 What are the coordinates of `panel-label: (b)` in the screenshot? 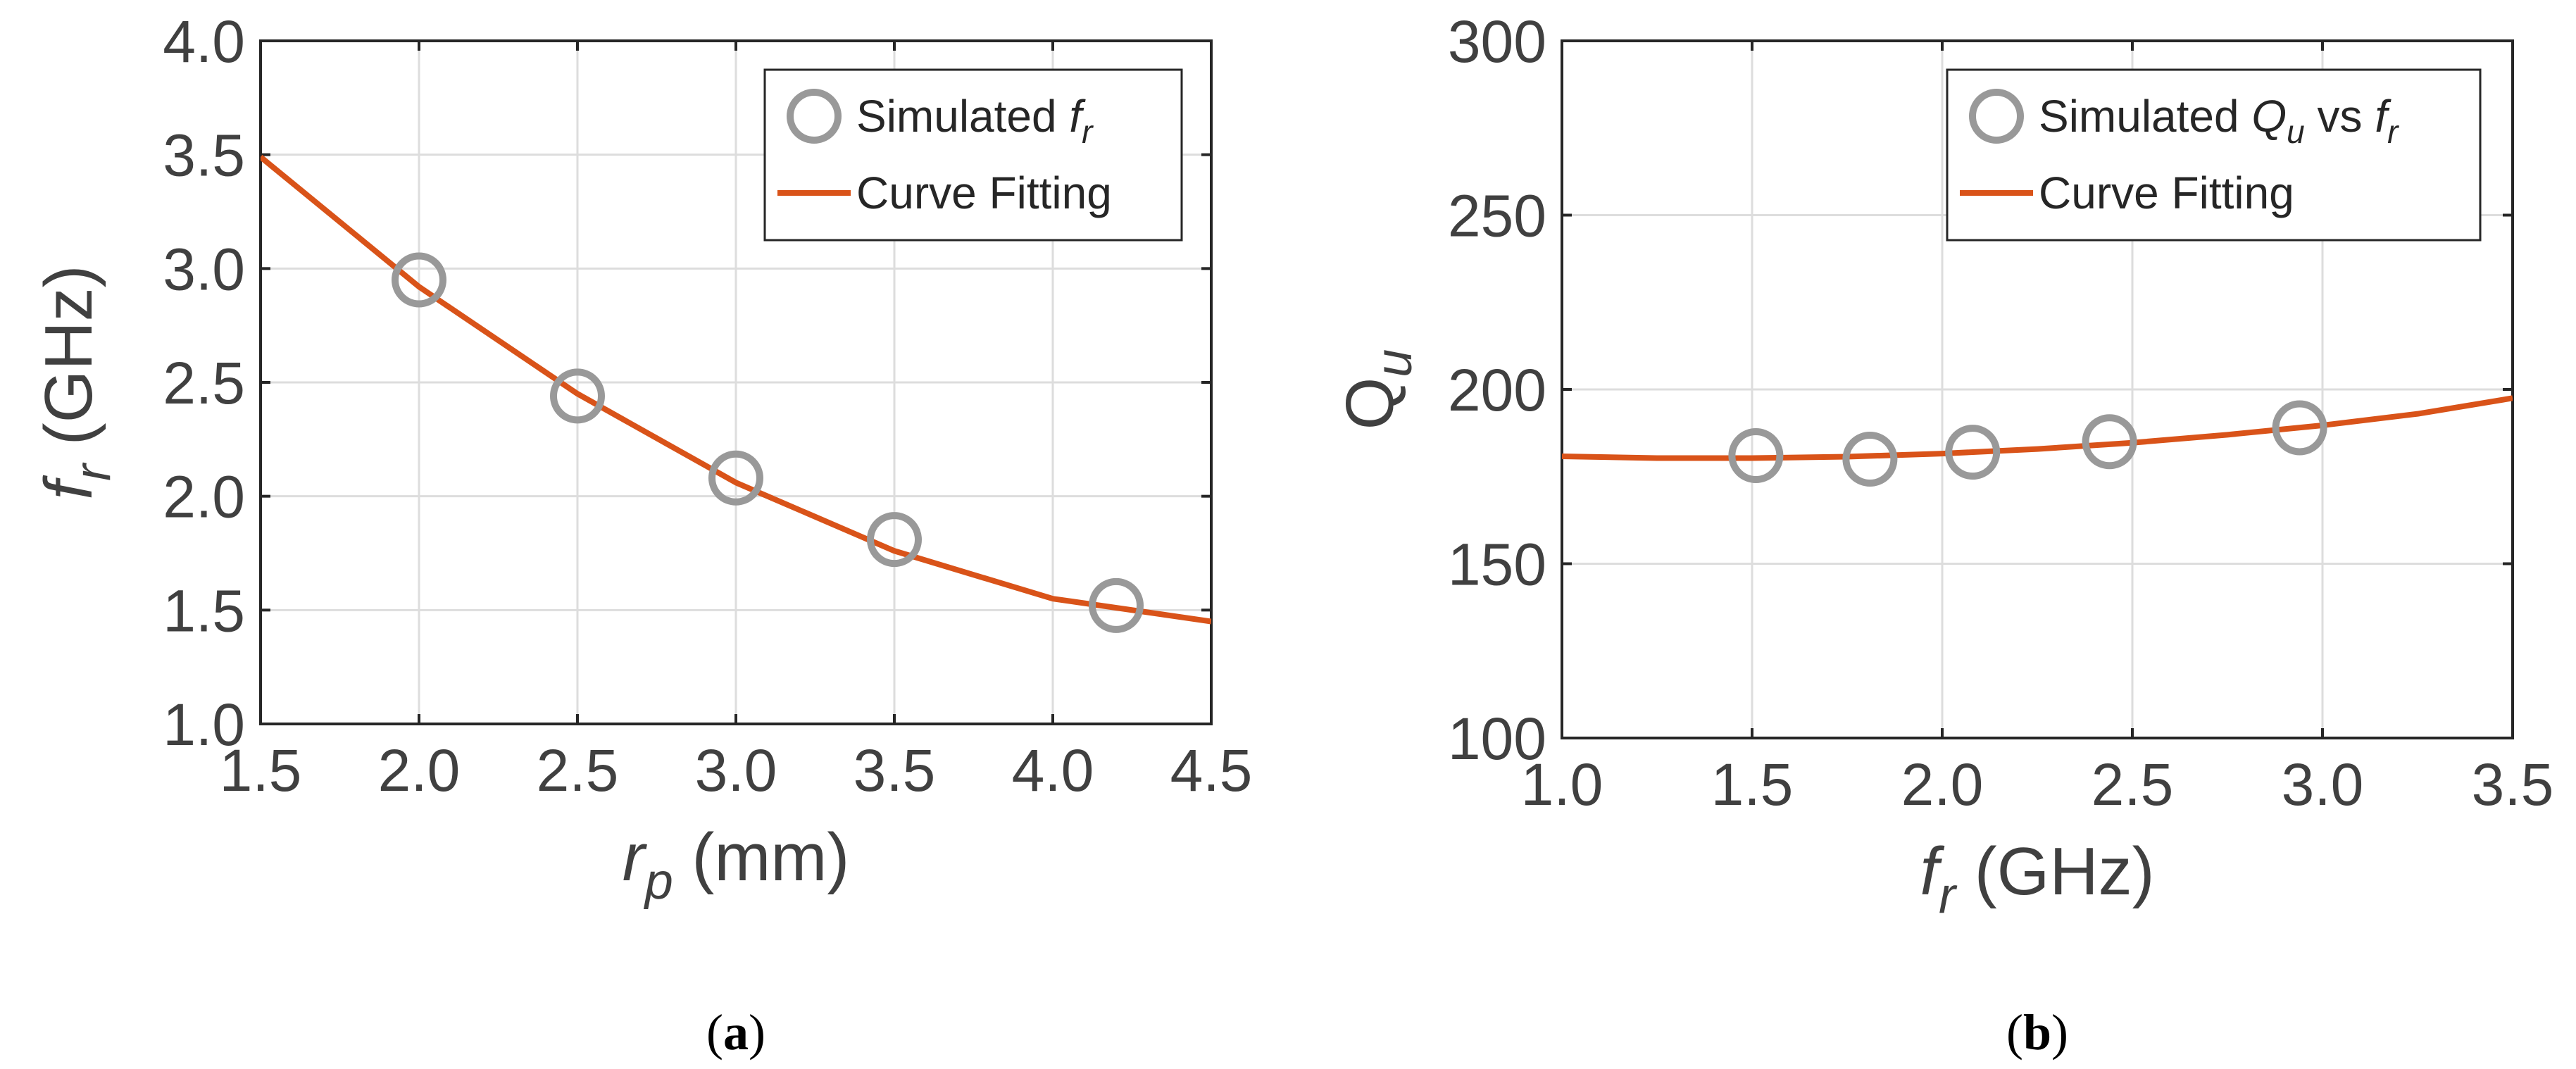 It's located at (2037, 1032).